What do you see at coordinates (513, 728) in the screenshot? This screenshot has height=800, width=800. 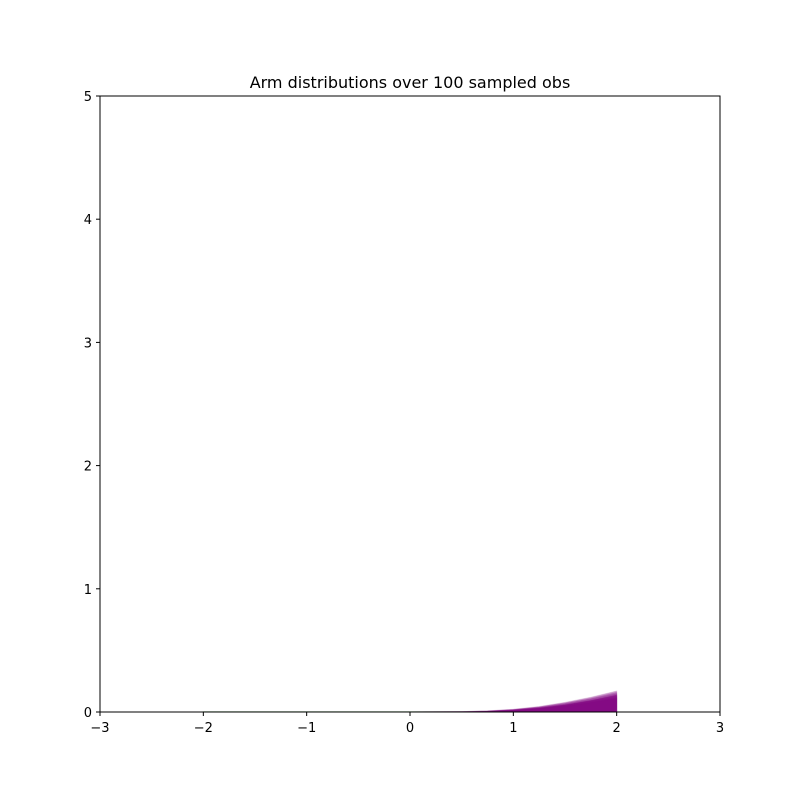 I see `x-tick-label: 1` at bounding box center [513, 728].